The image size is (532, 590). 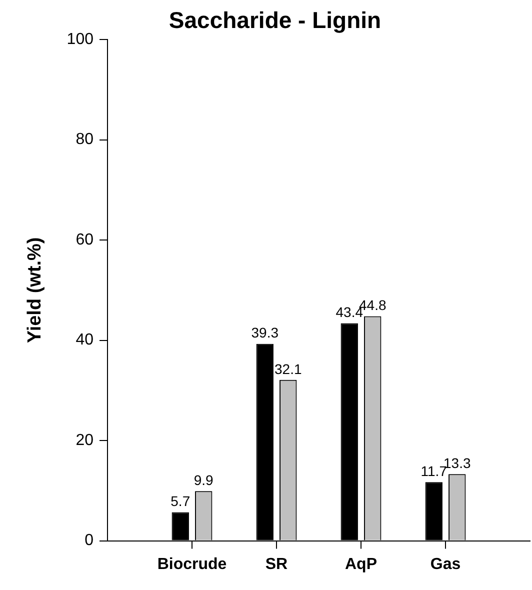 What do you see at coordinates (85, 340) in the screenshot?
I see `y-tick-label: 40` at bounding box center [85, 340].